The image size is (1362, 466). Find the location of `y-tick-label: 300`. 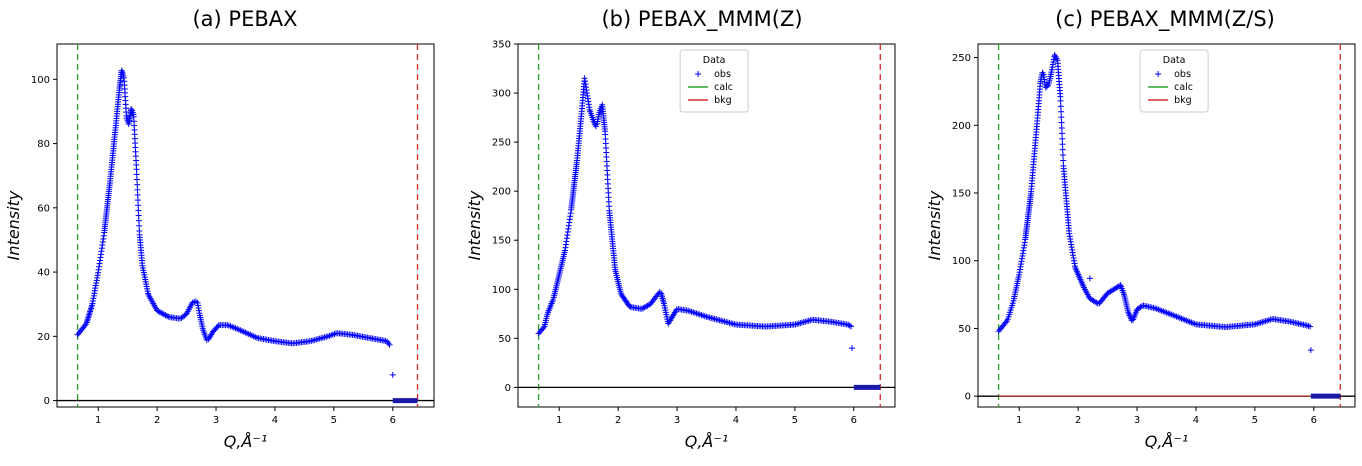

y-tick-label: 300 is located at coordinates (501, 94).